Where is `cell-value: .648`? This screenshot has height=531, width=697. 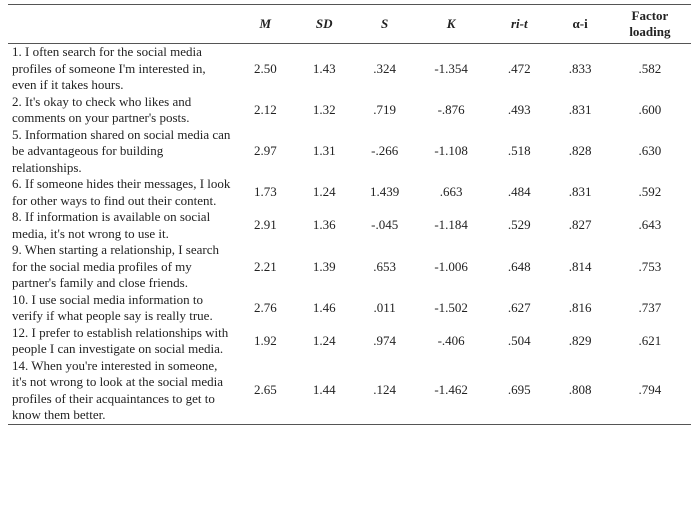
cell-value: .648 is located at coordinates (519, 266).